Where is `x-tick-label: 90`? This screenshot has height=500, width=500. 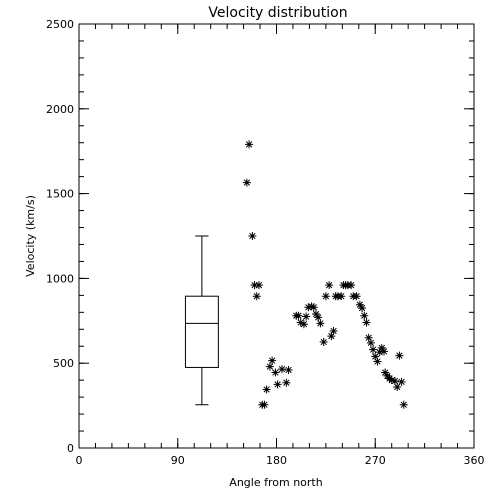 x-tick-label: 90 is located at coordinates (178, 460).